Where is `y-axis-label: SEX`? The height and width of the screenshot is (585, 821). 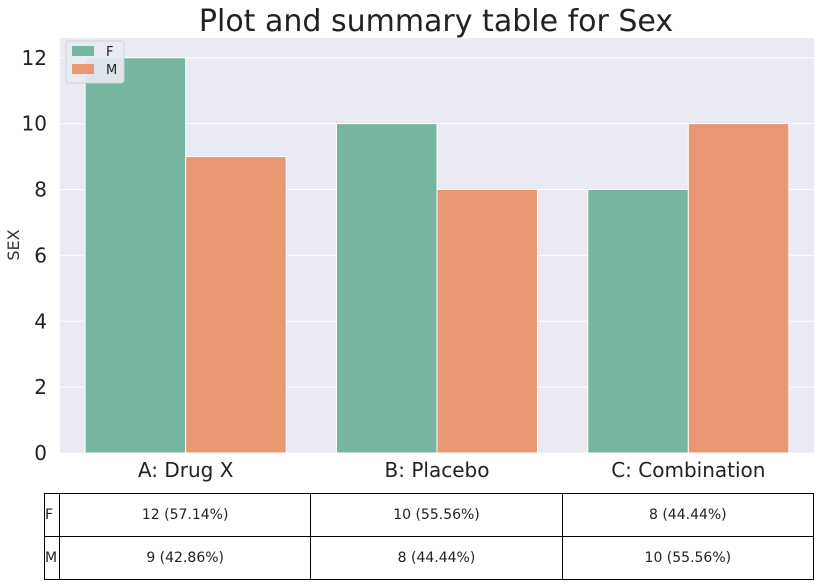
y-axis-label: SEX is located at coordinates (13, 244).